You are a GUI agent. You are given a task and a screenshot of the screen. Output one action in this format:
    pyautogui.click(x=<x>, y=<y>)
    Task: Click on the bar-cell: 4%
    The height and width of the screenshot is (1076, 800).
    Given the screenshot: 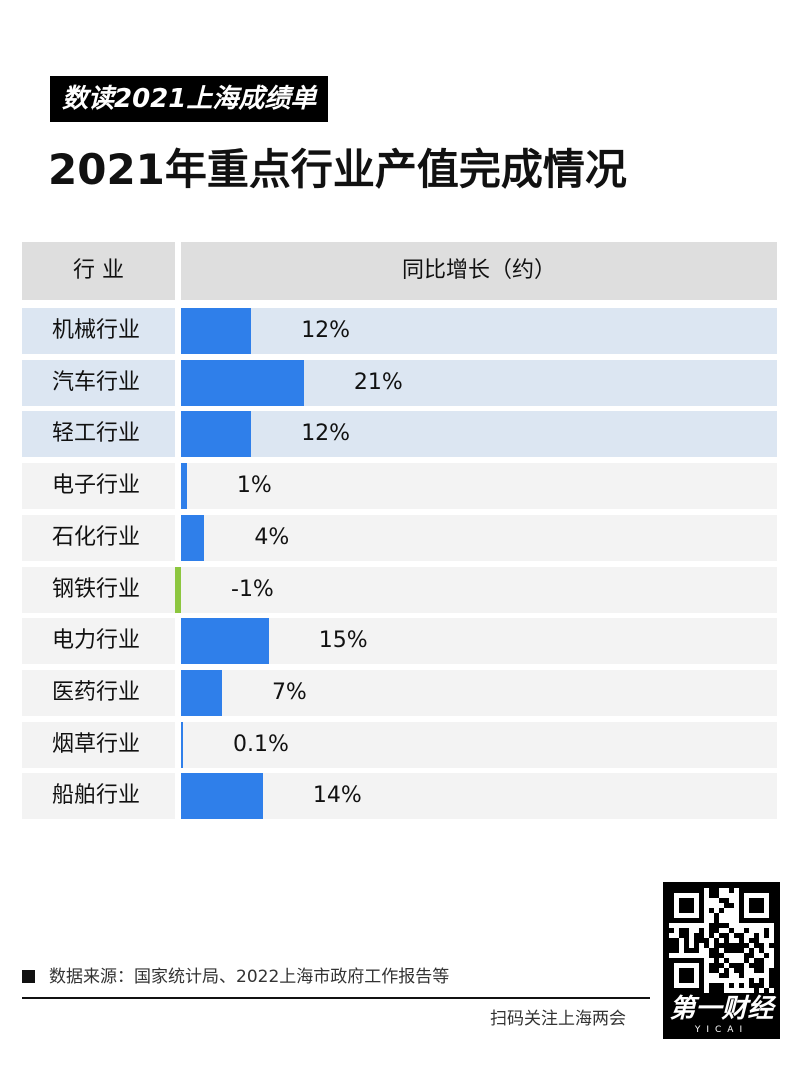 What is the action you would take?
    pyautogui.click(x=479, y=537)
    